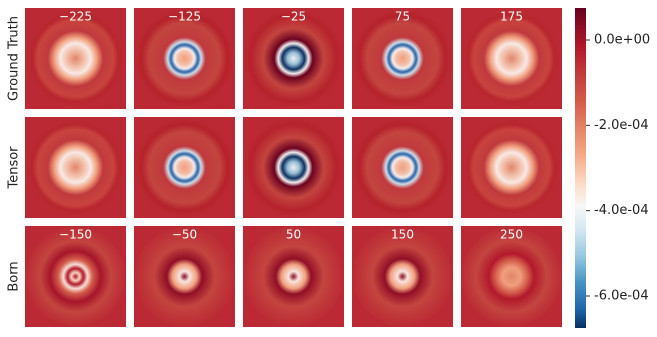  What do you see at coordinates (621, 125) in the screenshot?
I see `colorbar-tick-label: -2.0e-04` at bounding box center [621, 125].